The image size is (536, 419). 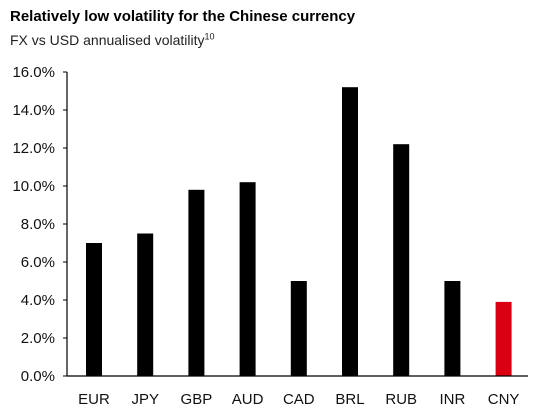 What do you see at coordinates (452, 399) in the screenshot?
I see `x-tick-label-inr: INR` at bounding box center [452, 399].